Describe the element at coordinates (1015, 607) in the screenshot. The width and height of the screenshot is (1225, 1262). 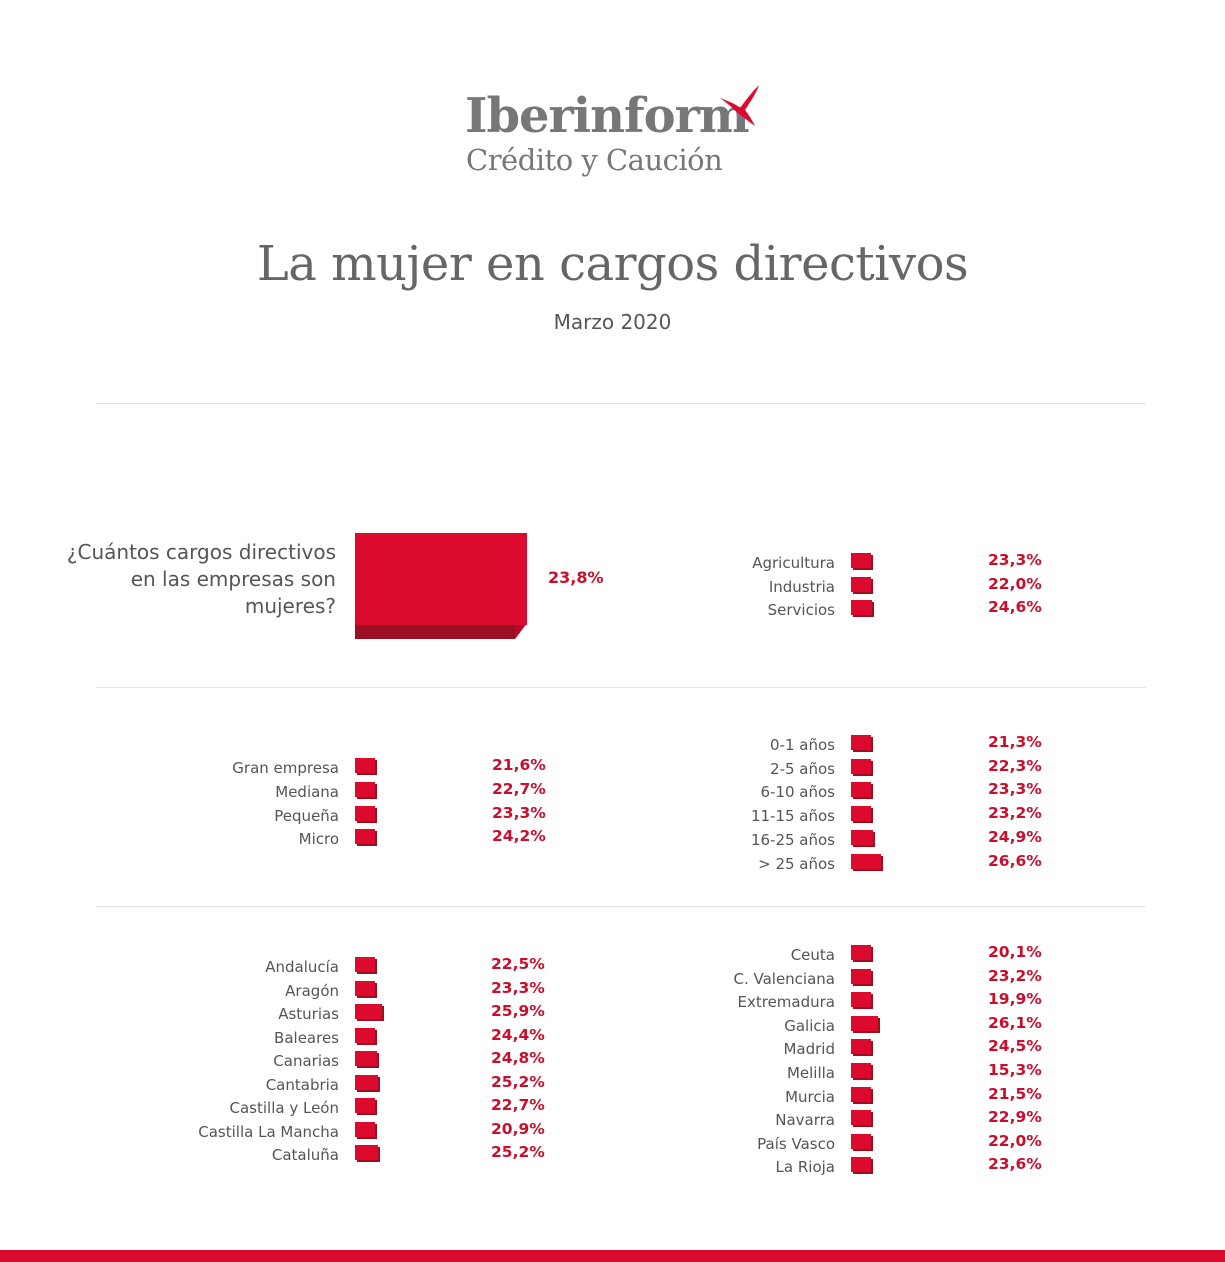
I see `bar-value-label: 24,6%` at that location.